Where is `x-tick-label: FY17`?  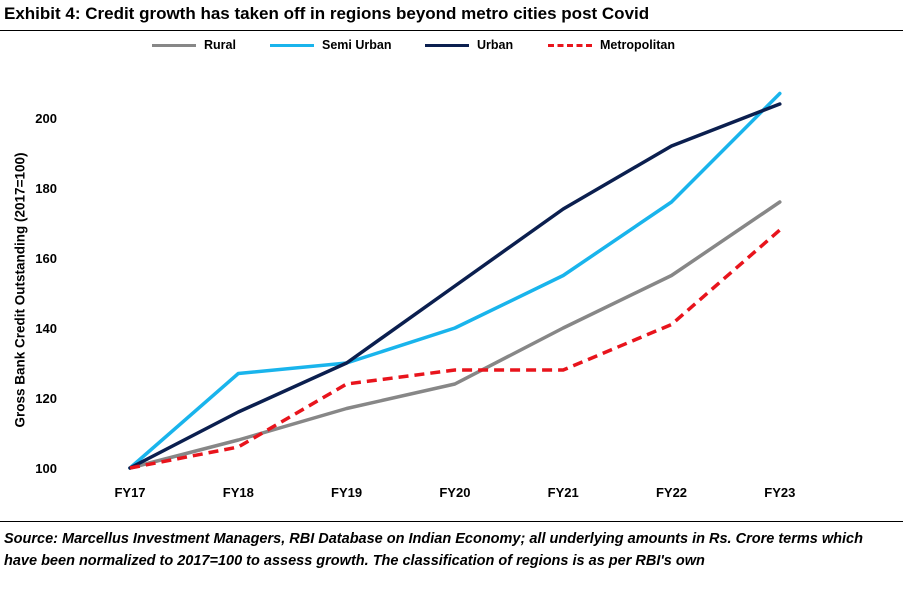
x-tick-label: FY17 is located at coordinates (129, 492).